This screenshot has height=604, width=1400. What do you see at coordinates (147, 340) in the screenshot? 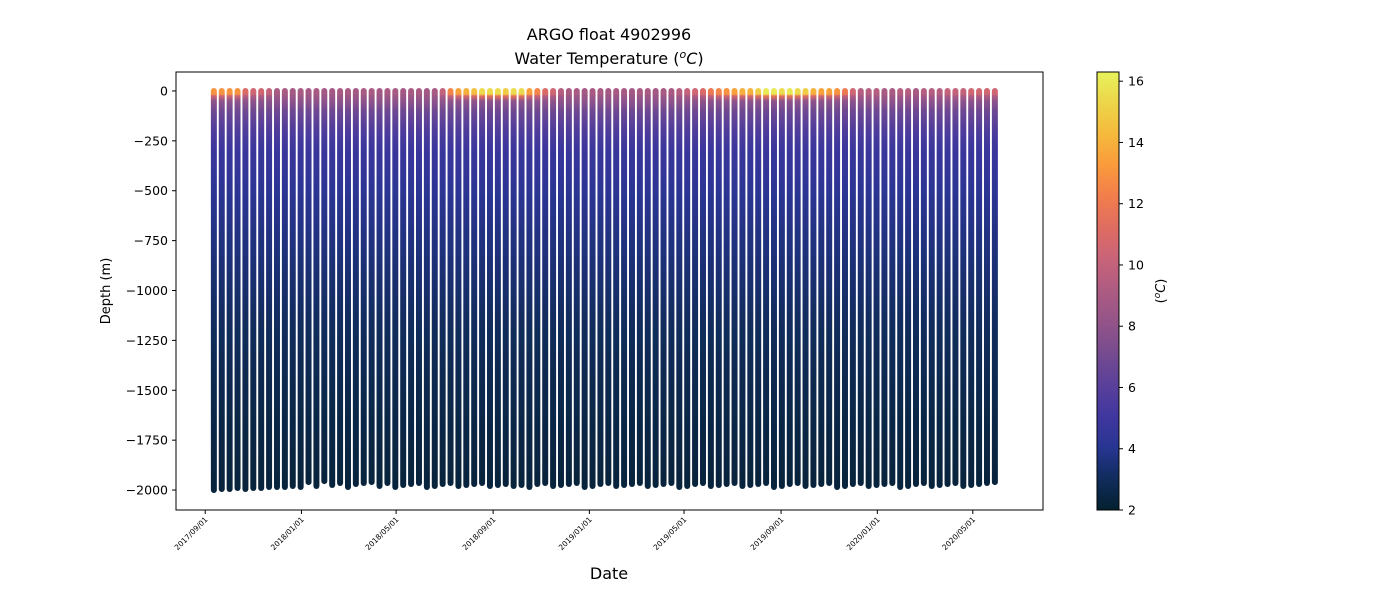
I see `y-tick-label: −1250` at bounding box center [147, 340].